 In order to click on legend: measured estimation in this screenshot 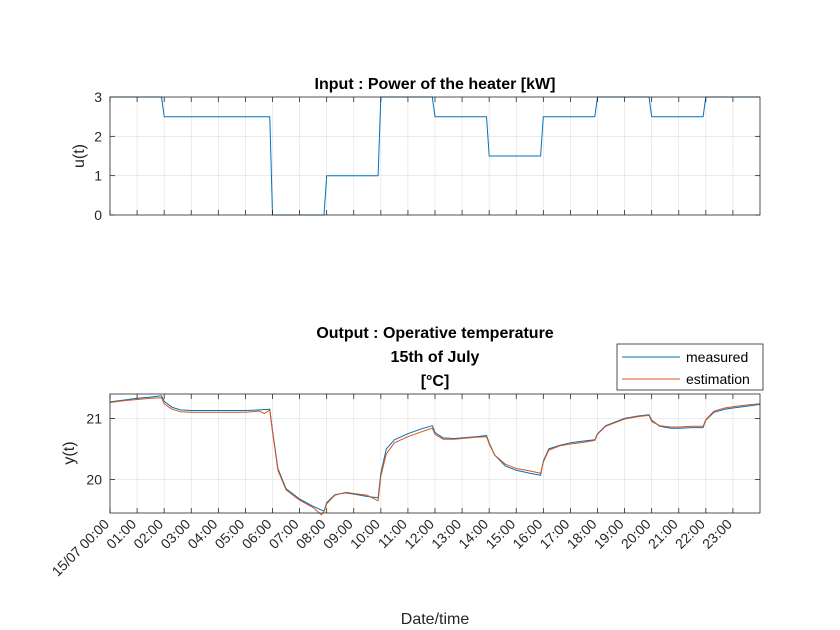, I will do `click(690, 367)`.